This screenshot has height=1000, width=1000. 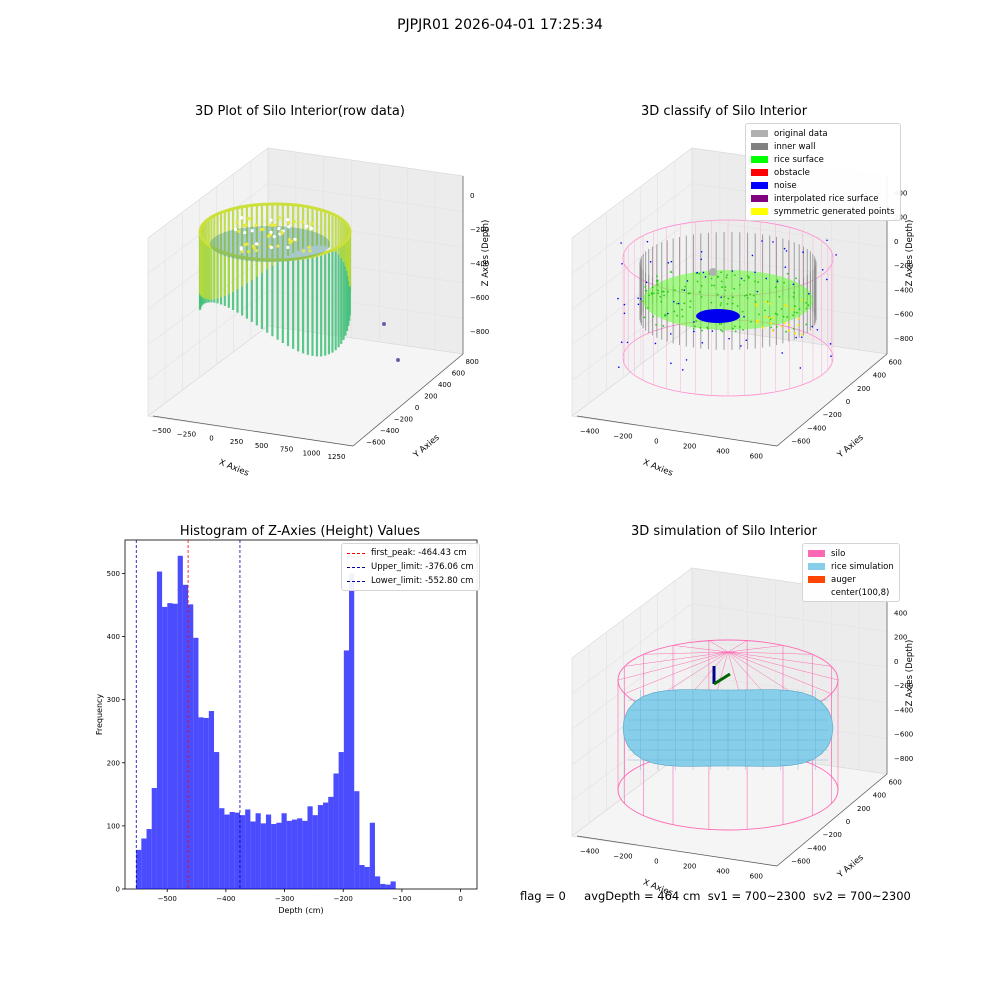 I want to click on plot2-z-label: Z Axies (Depth), so click(x=910, y=253).